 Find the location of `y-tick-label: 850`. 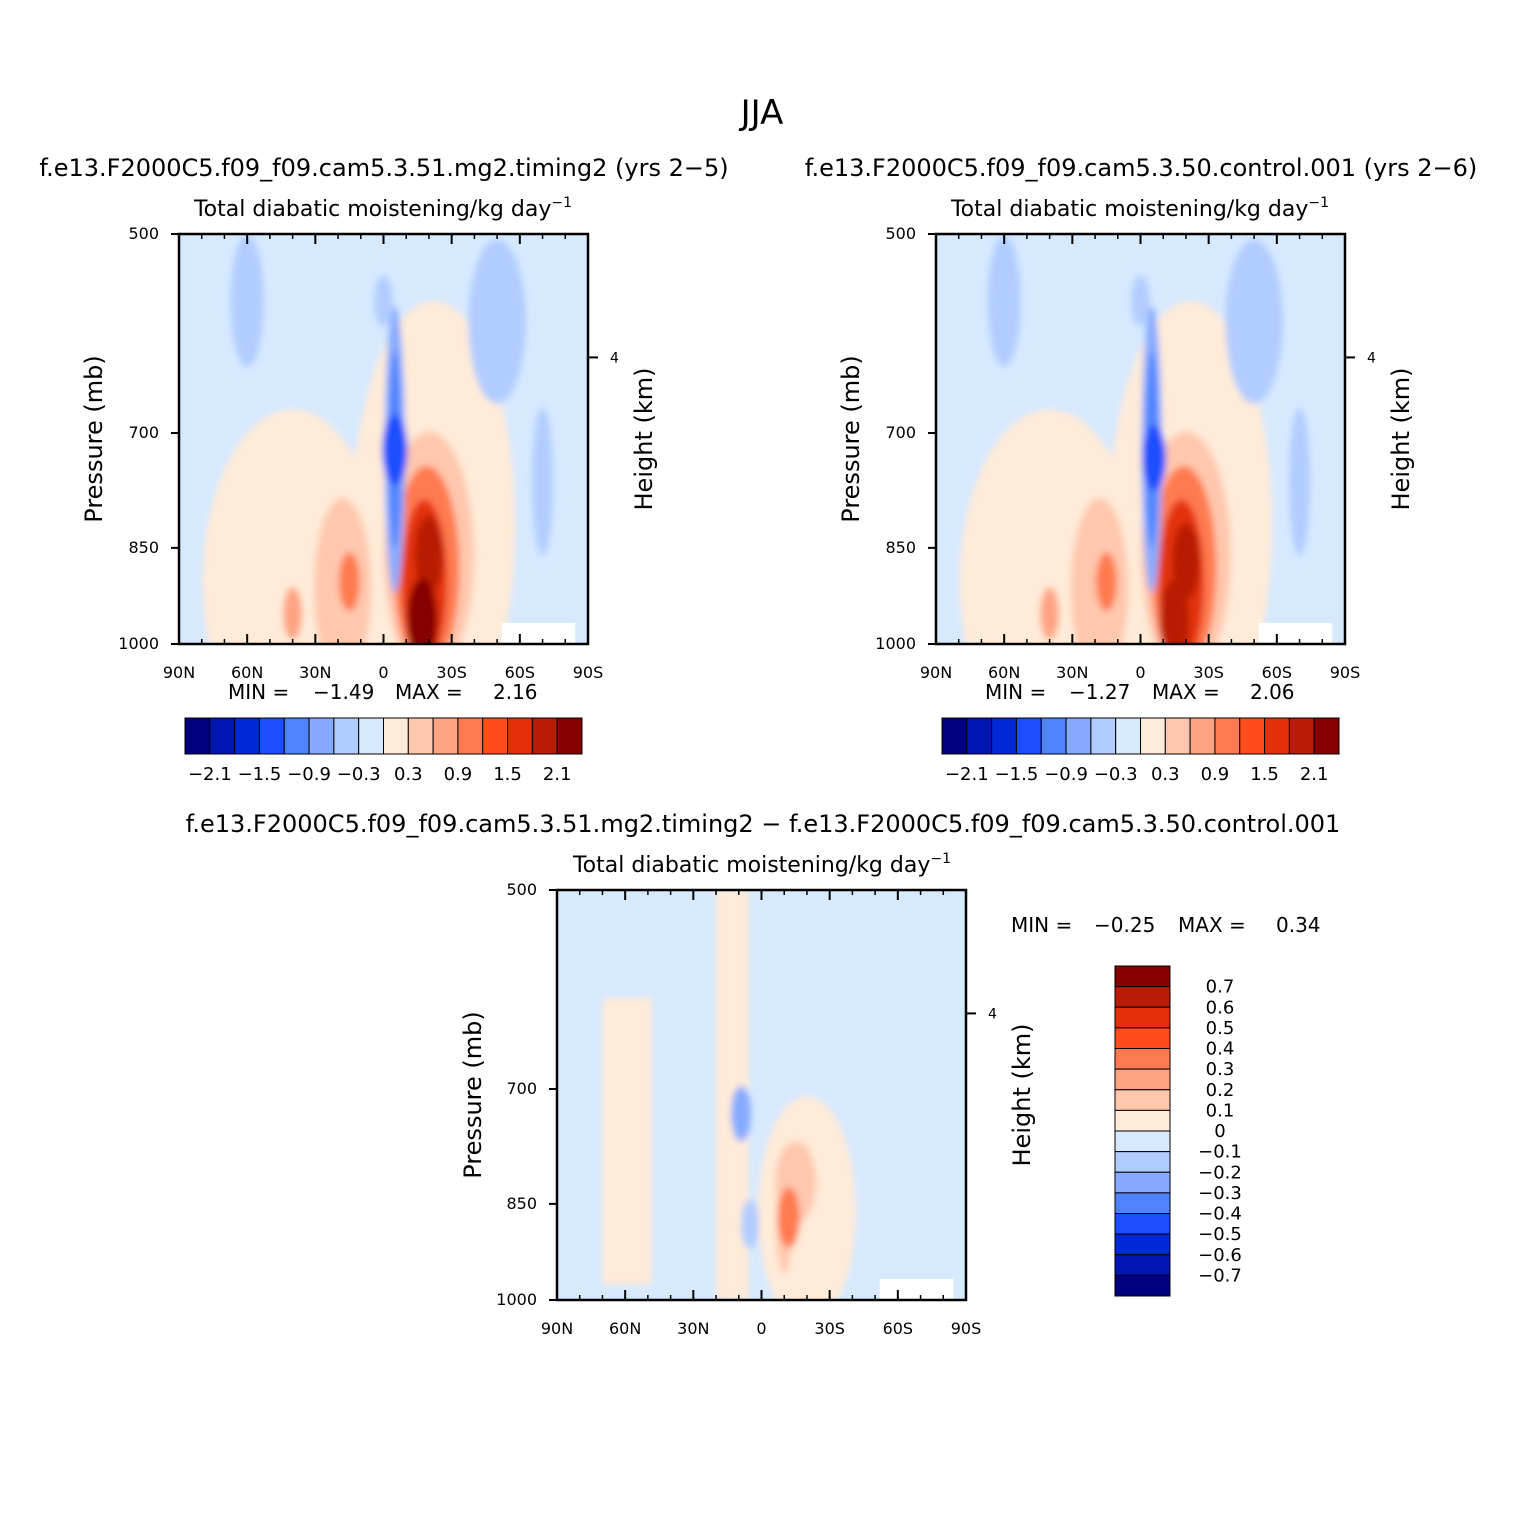

y-tick-label: 850 is located at coordinates (900, 547).